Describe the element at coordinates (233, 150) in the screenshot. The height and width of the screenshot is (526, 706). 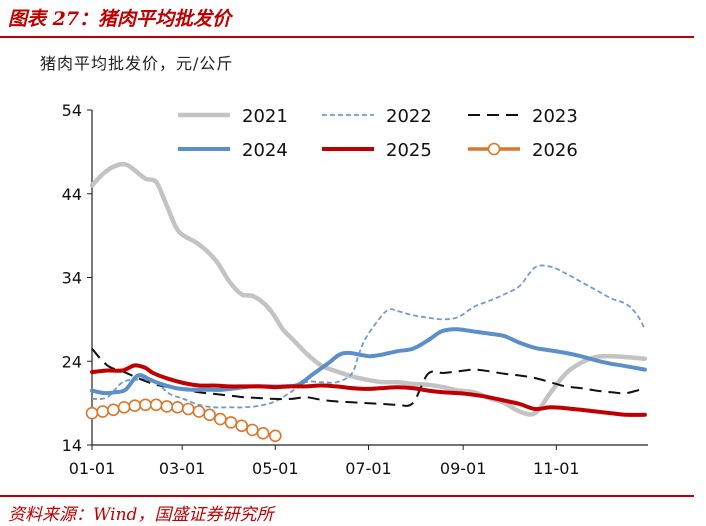
I see `legend-item-2024: 2024` at that location.